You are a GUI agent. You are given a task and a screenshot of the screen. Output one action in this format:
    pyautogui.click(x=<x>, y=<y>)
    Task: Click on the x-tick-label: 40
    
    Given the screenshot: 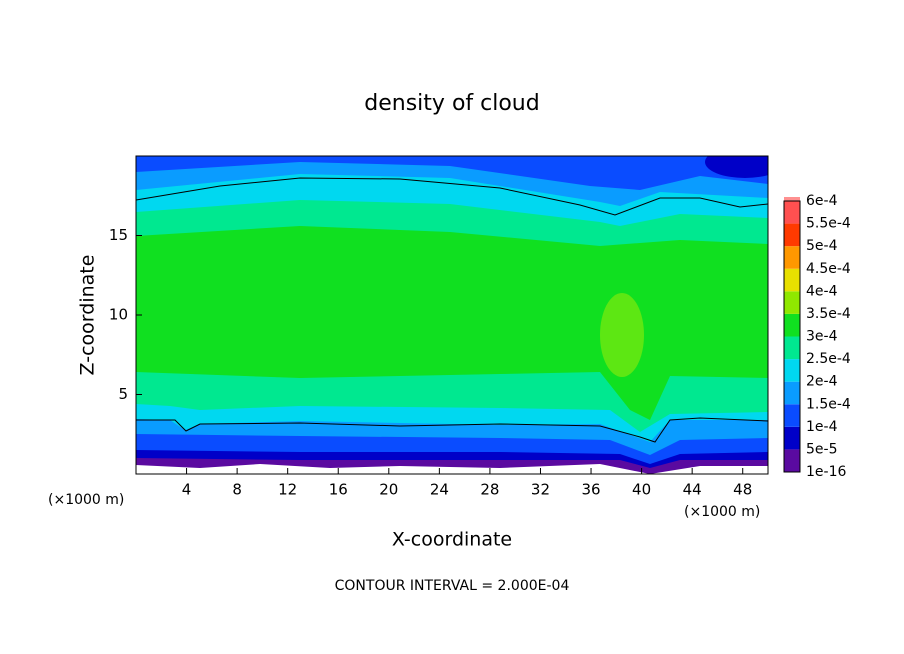 What is the action you would take?
    pyautogui.click(x=641, y=490)
    